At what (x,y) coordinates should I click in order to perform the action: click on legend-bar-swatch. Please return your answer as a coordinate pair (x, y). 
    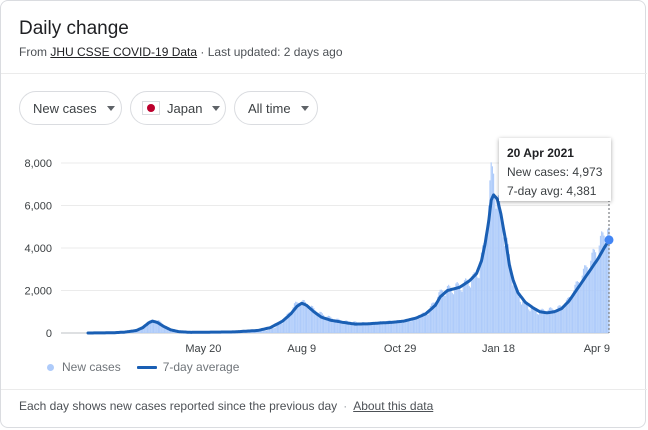
    Looking at the image, I should click on (50, 367).